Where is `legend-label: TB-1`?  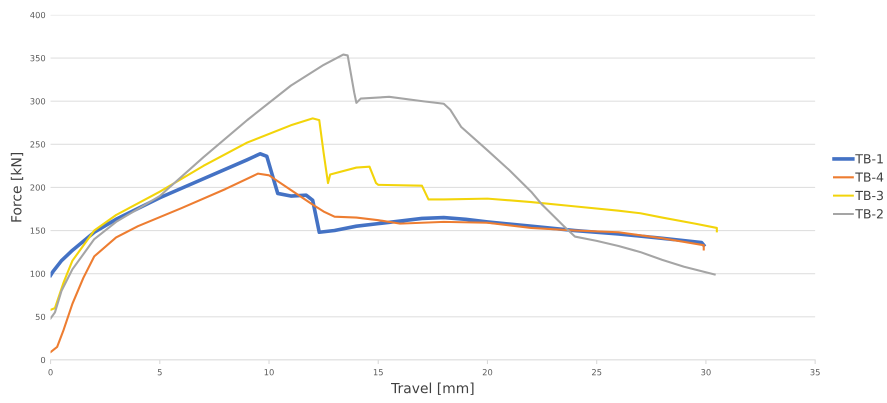
legend-label: TB-1 is located at coordinates (869, 159).